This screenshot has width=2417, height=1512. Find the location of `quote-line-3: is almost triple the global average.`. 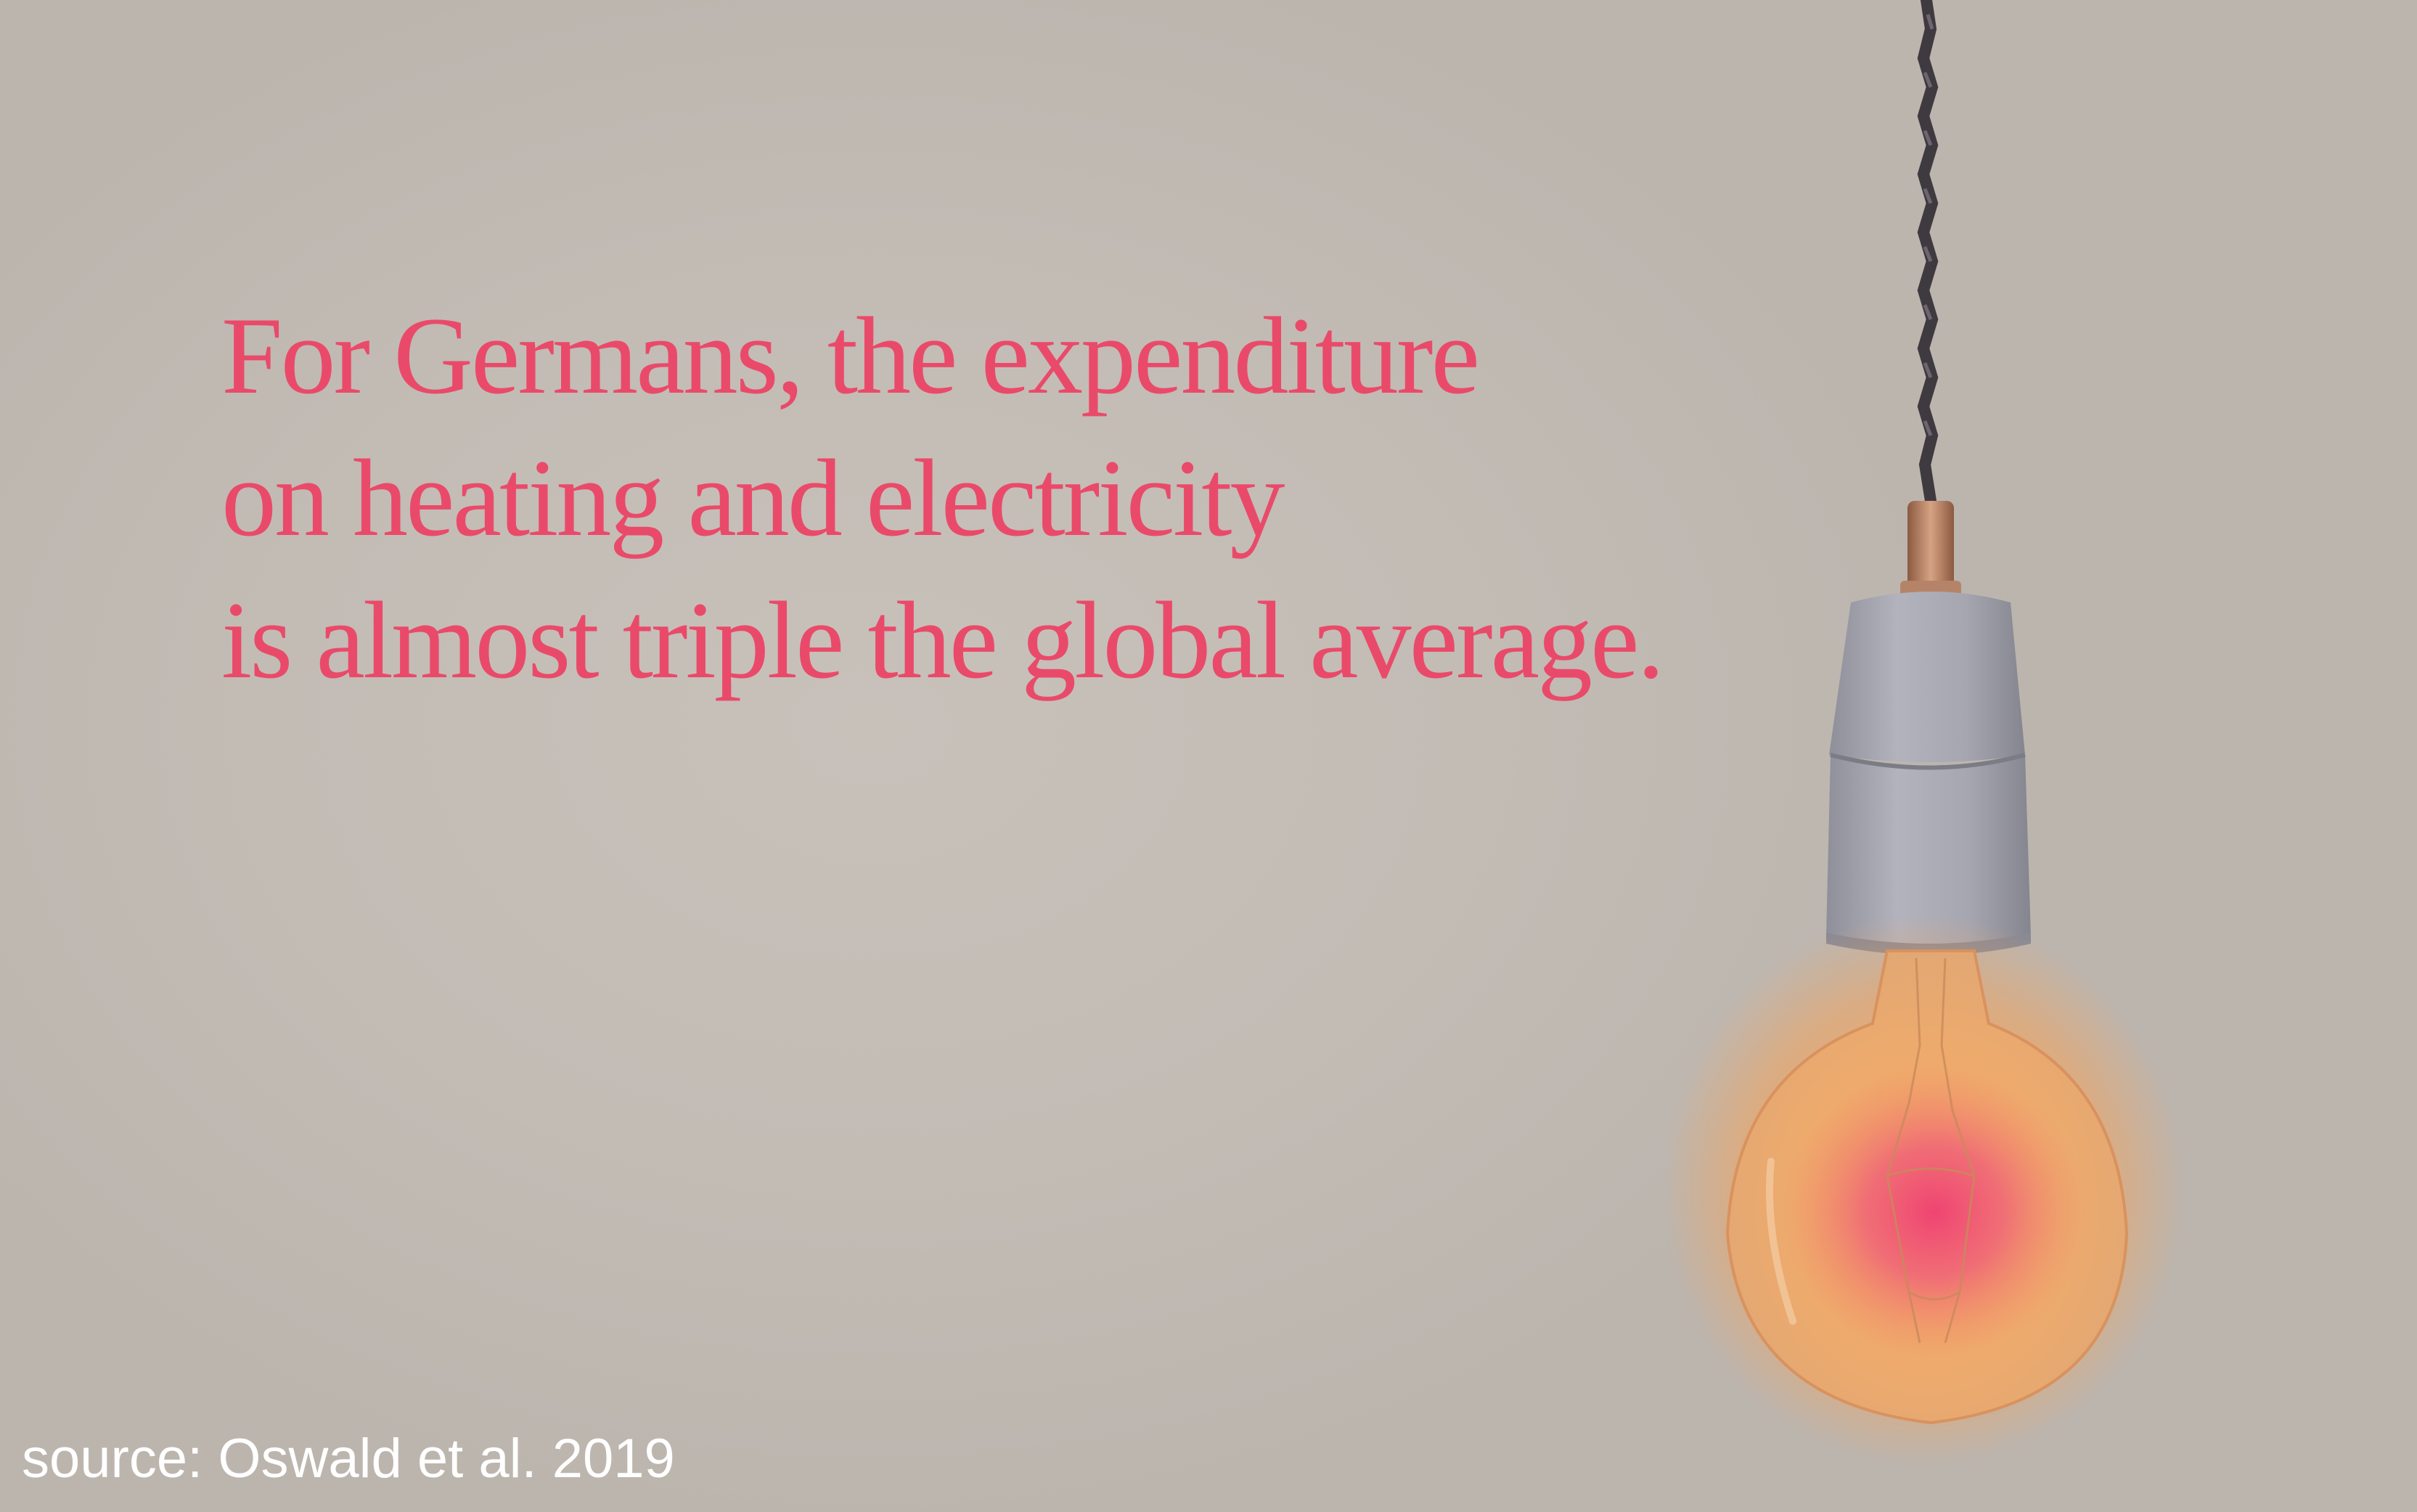

quote-line-3: is almost triple the global average. is located at coordinates (943, 640).